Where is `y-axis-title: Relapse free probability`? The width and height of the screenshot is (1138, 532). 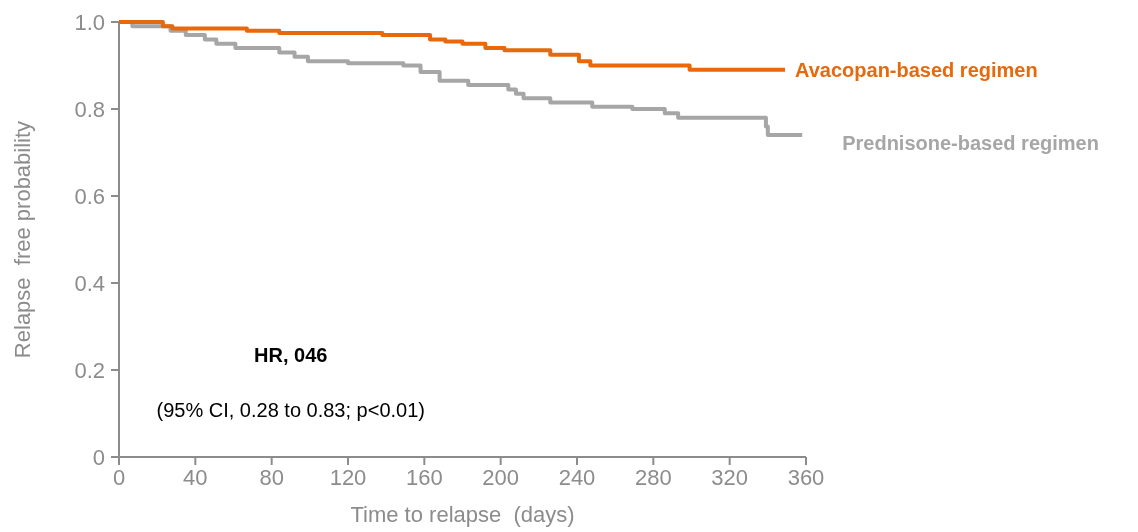
y-axis-title: Relapse free probability is located at coordinates (22, 239).